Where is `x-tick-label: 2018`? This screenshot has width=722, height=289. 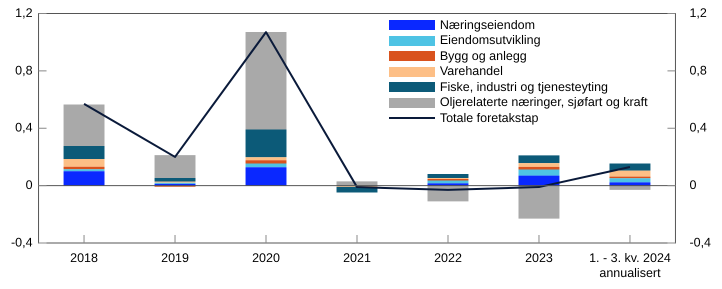 x-tick-label: 2018 is located at coordinates (84, 257).